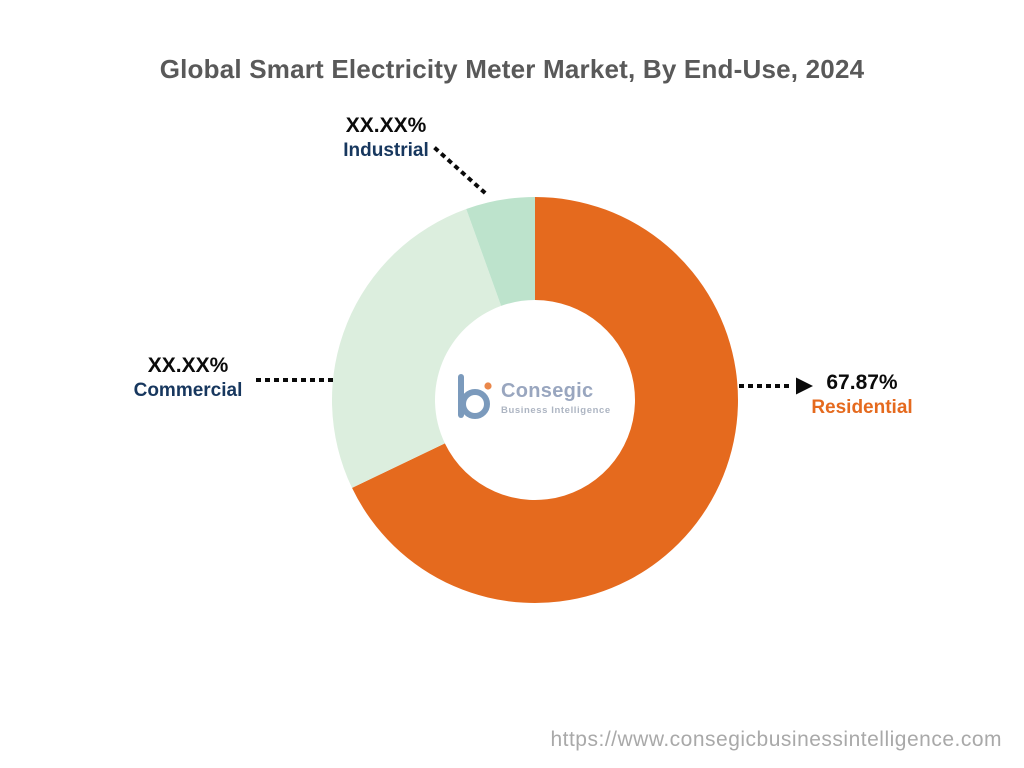  I want to click on residential-arrowhead-icon, so click(804, 386).